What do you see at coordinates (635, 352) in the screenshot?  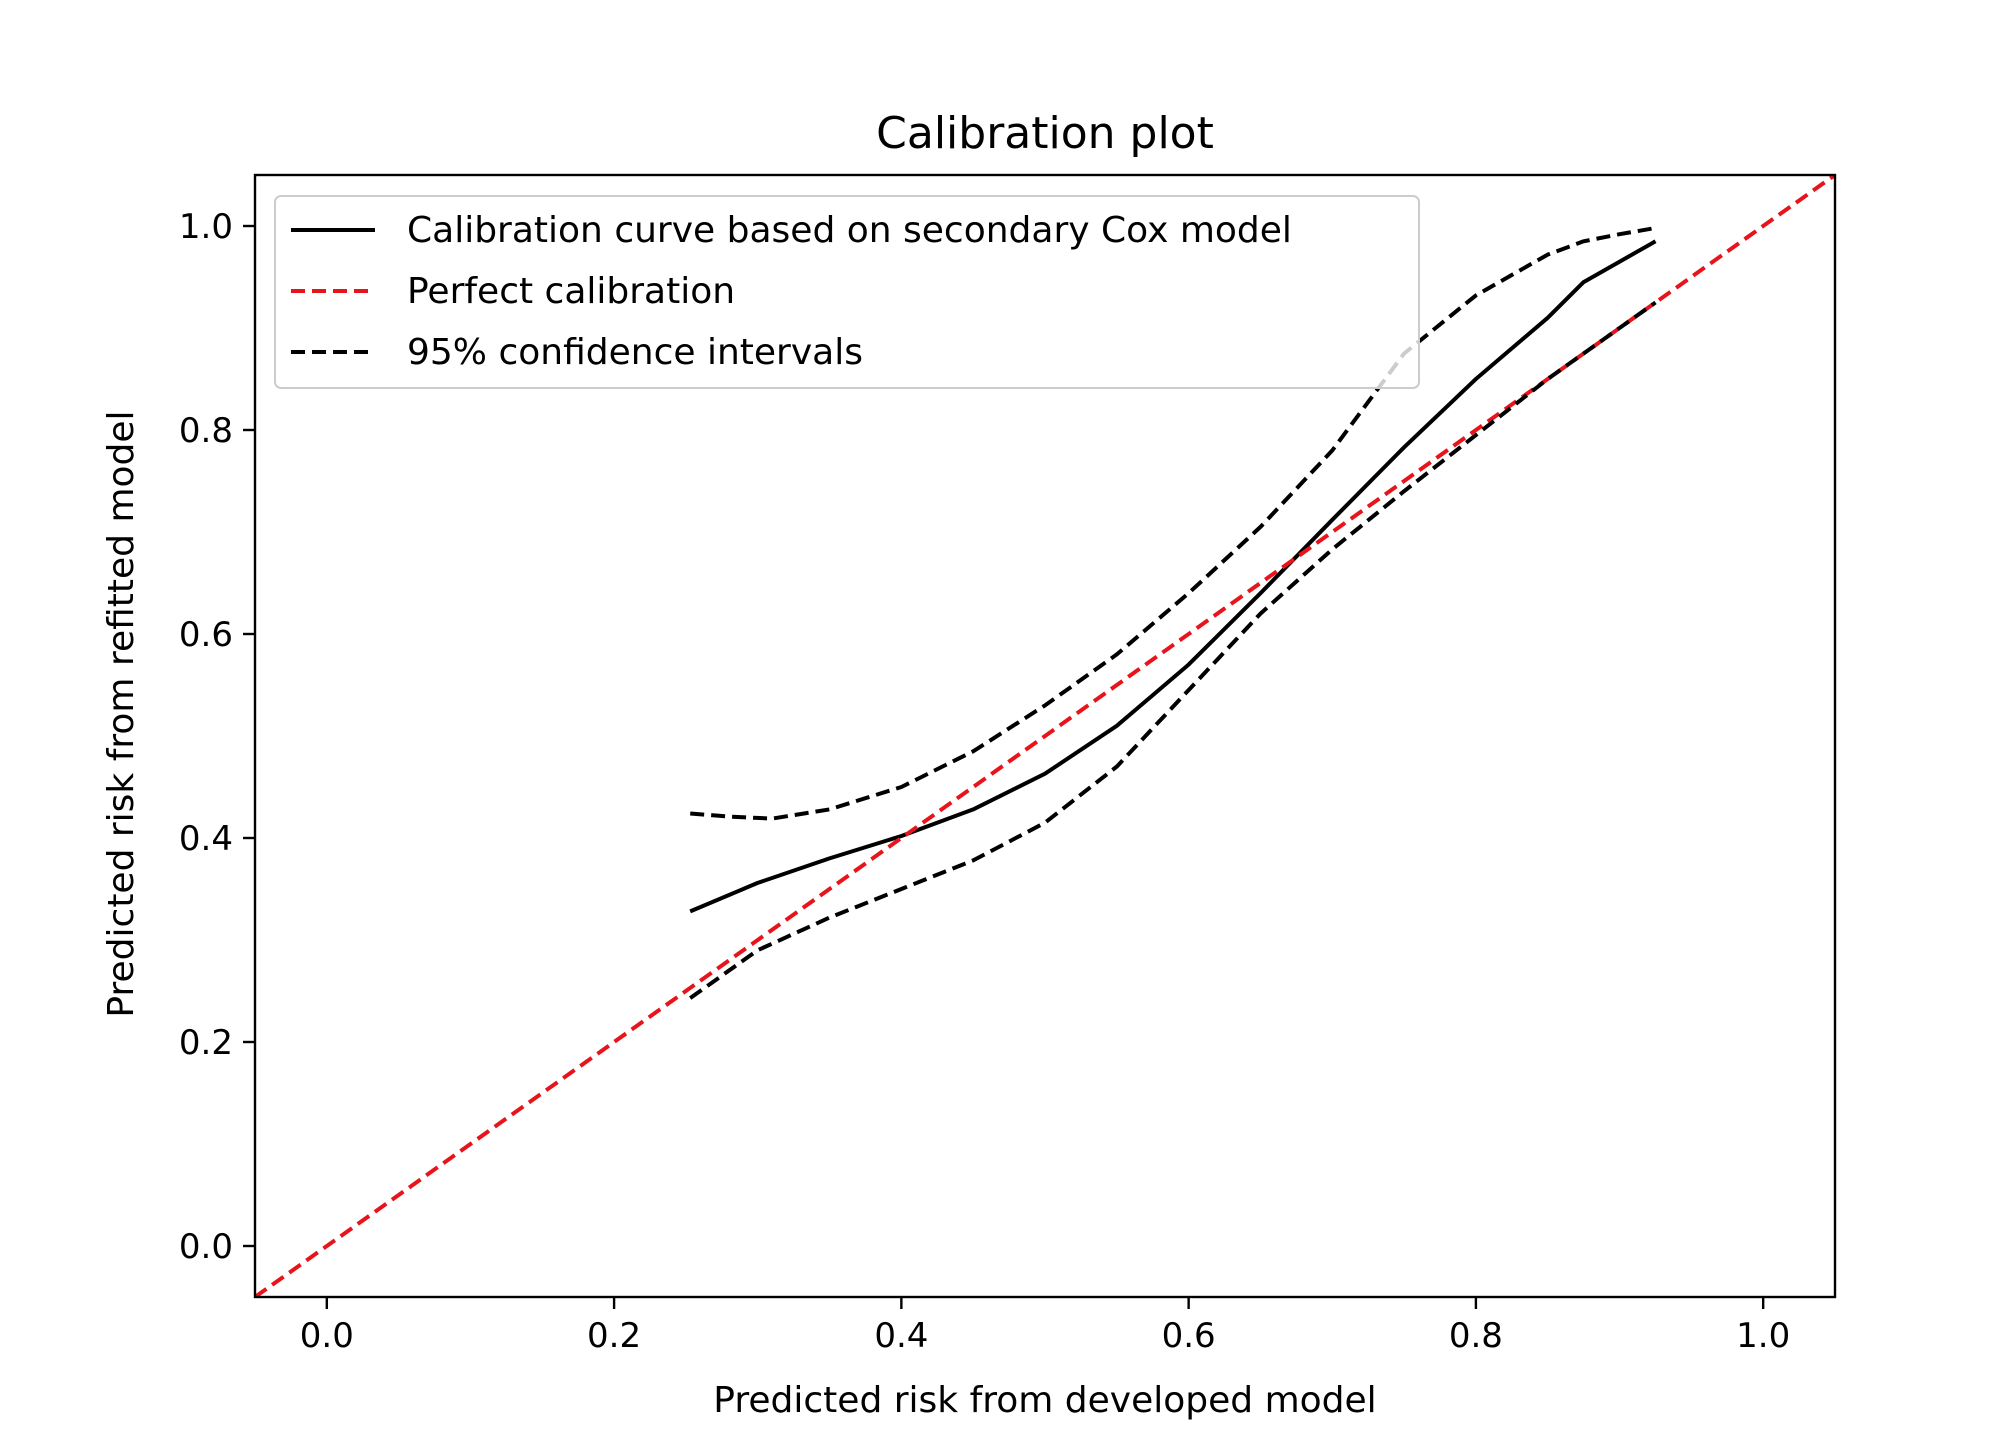 I see `legend-label: 95% confidence intervals` at bounding box center [635, 352].